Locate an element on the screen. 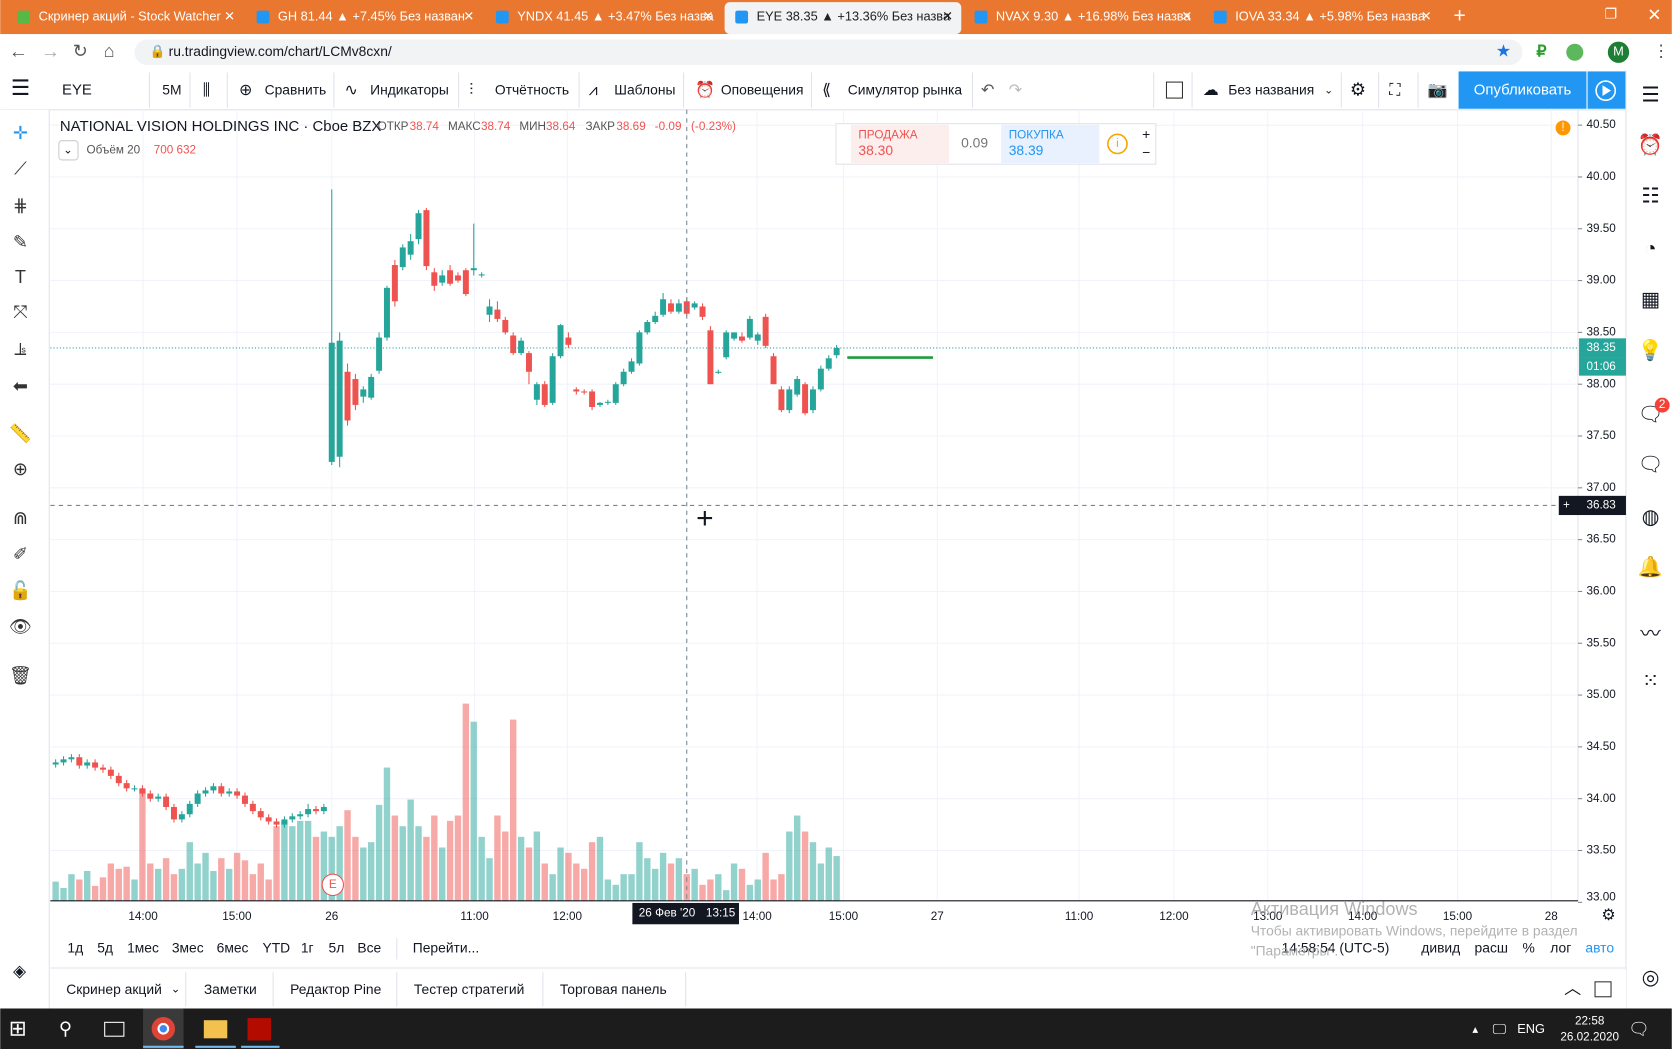 The height and width of the screenshot is (1054, 1672). earnings-marker is located at coordinates (333, 885).